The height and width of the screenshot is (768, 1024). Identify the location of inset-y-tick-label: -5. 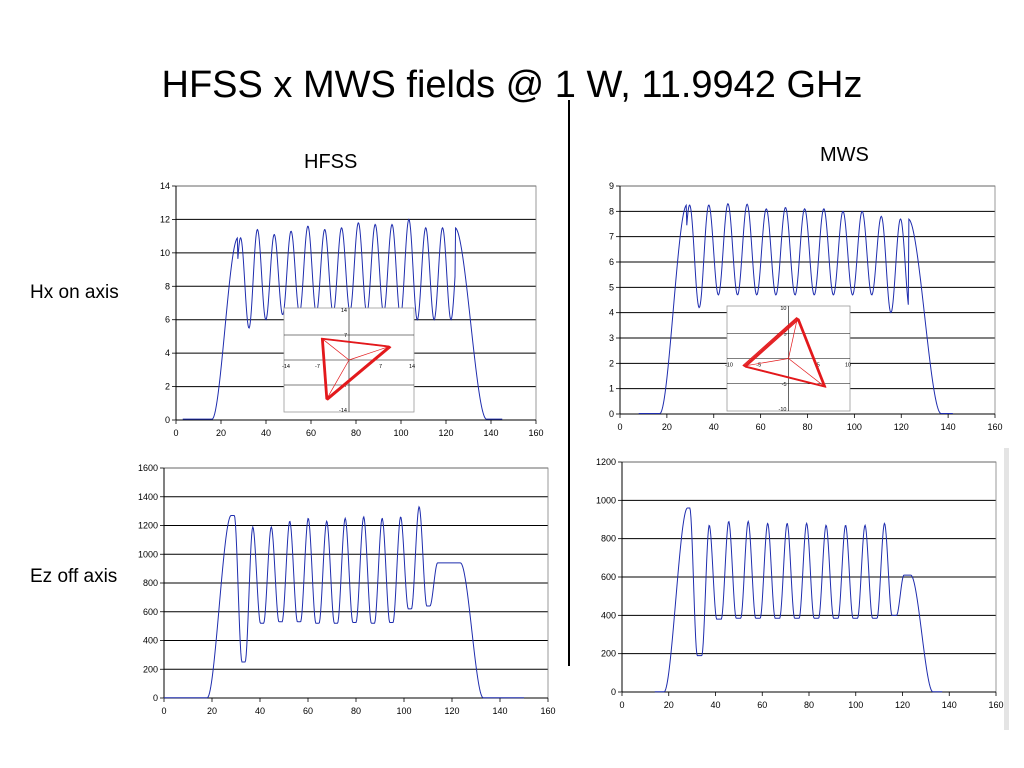
(784, 385).